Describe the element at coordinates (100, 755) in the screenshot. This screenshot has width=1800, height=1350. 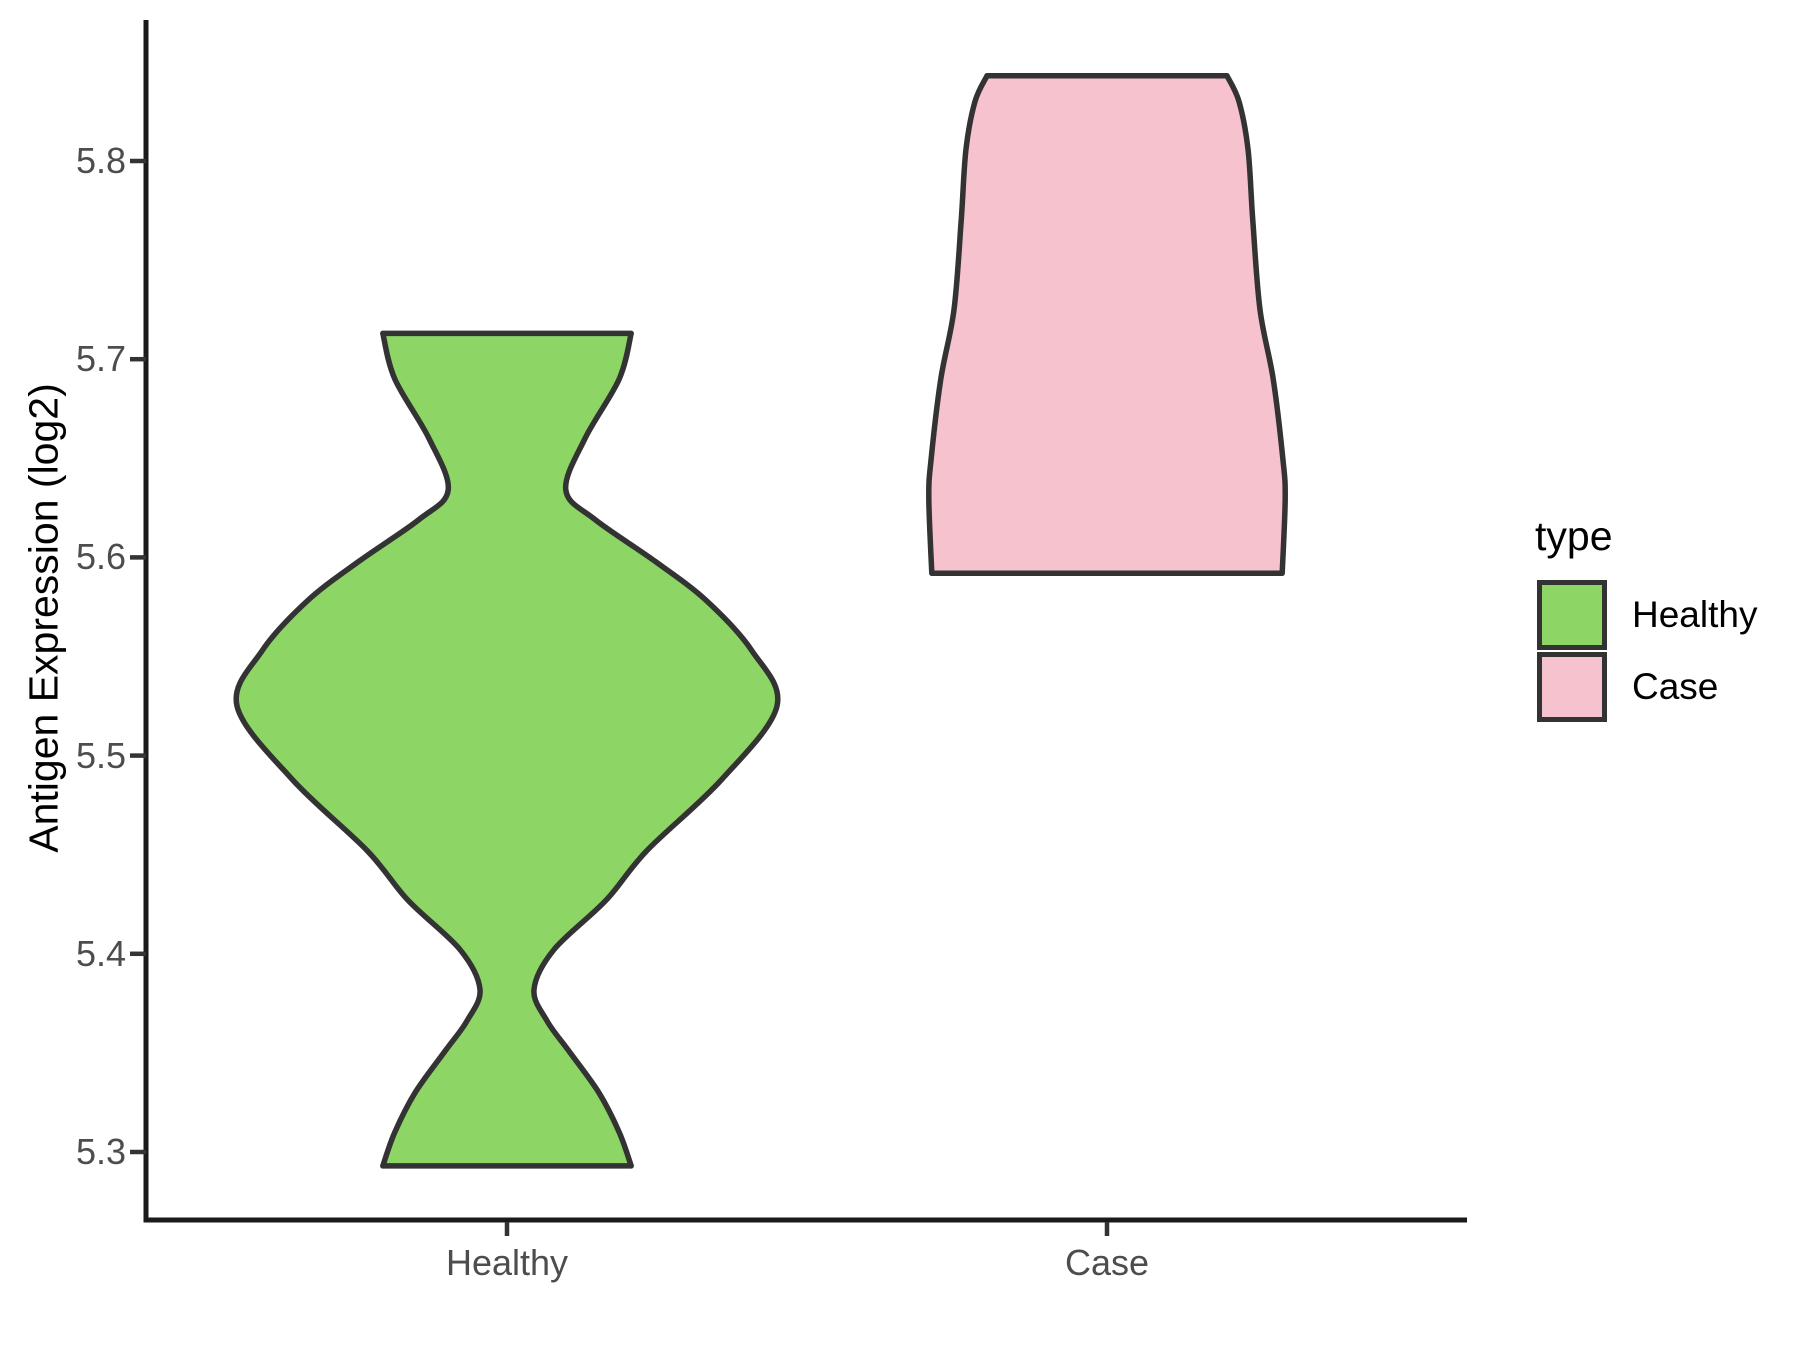
I see `y-tick-label: 5.5` at that location.